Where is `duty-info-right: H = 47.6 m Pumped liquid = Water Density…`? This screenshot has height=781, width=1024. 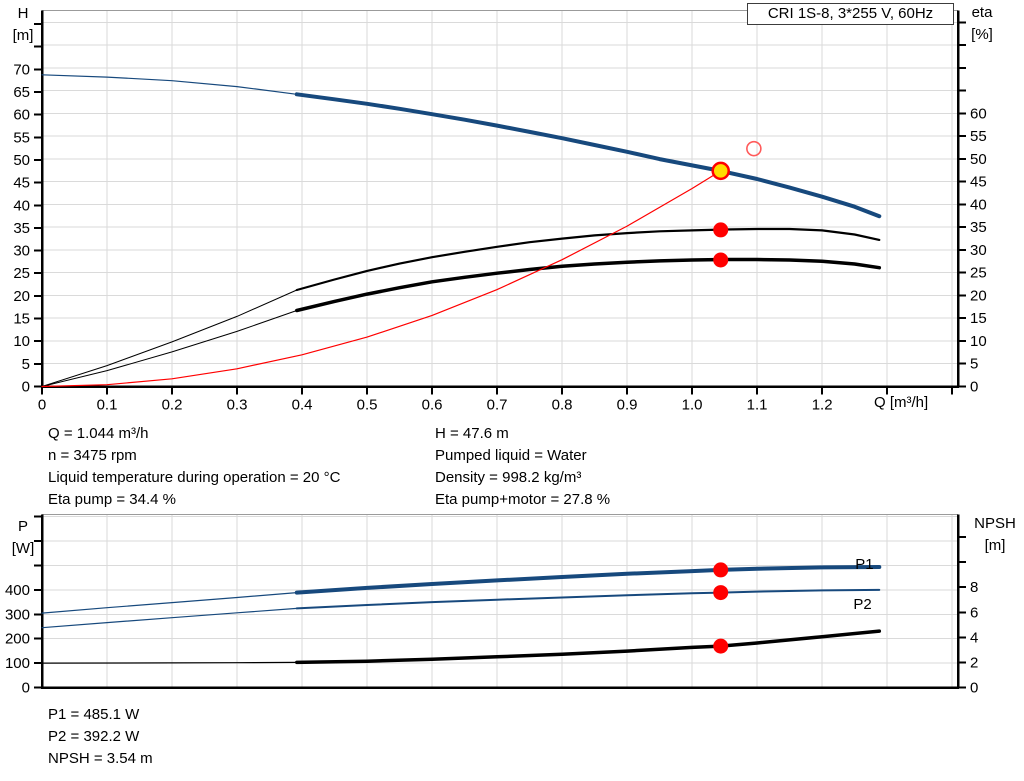
duty-info-right: H = 47.6 m Pumped liquid = Water Density… is located at coordinates (522, 467).